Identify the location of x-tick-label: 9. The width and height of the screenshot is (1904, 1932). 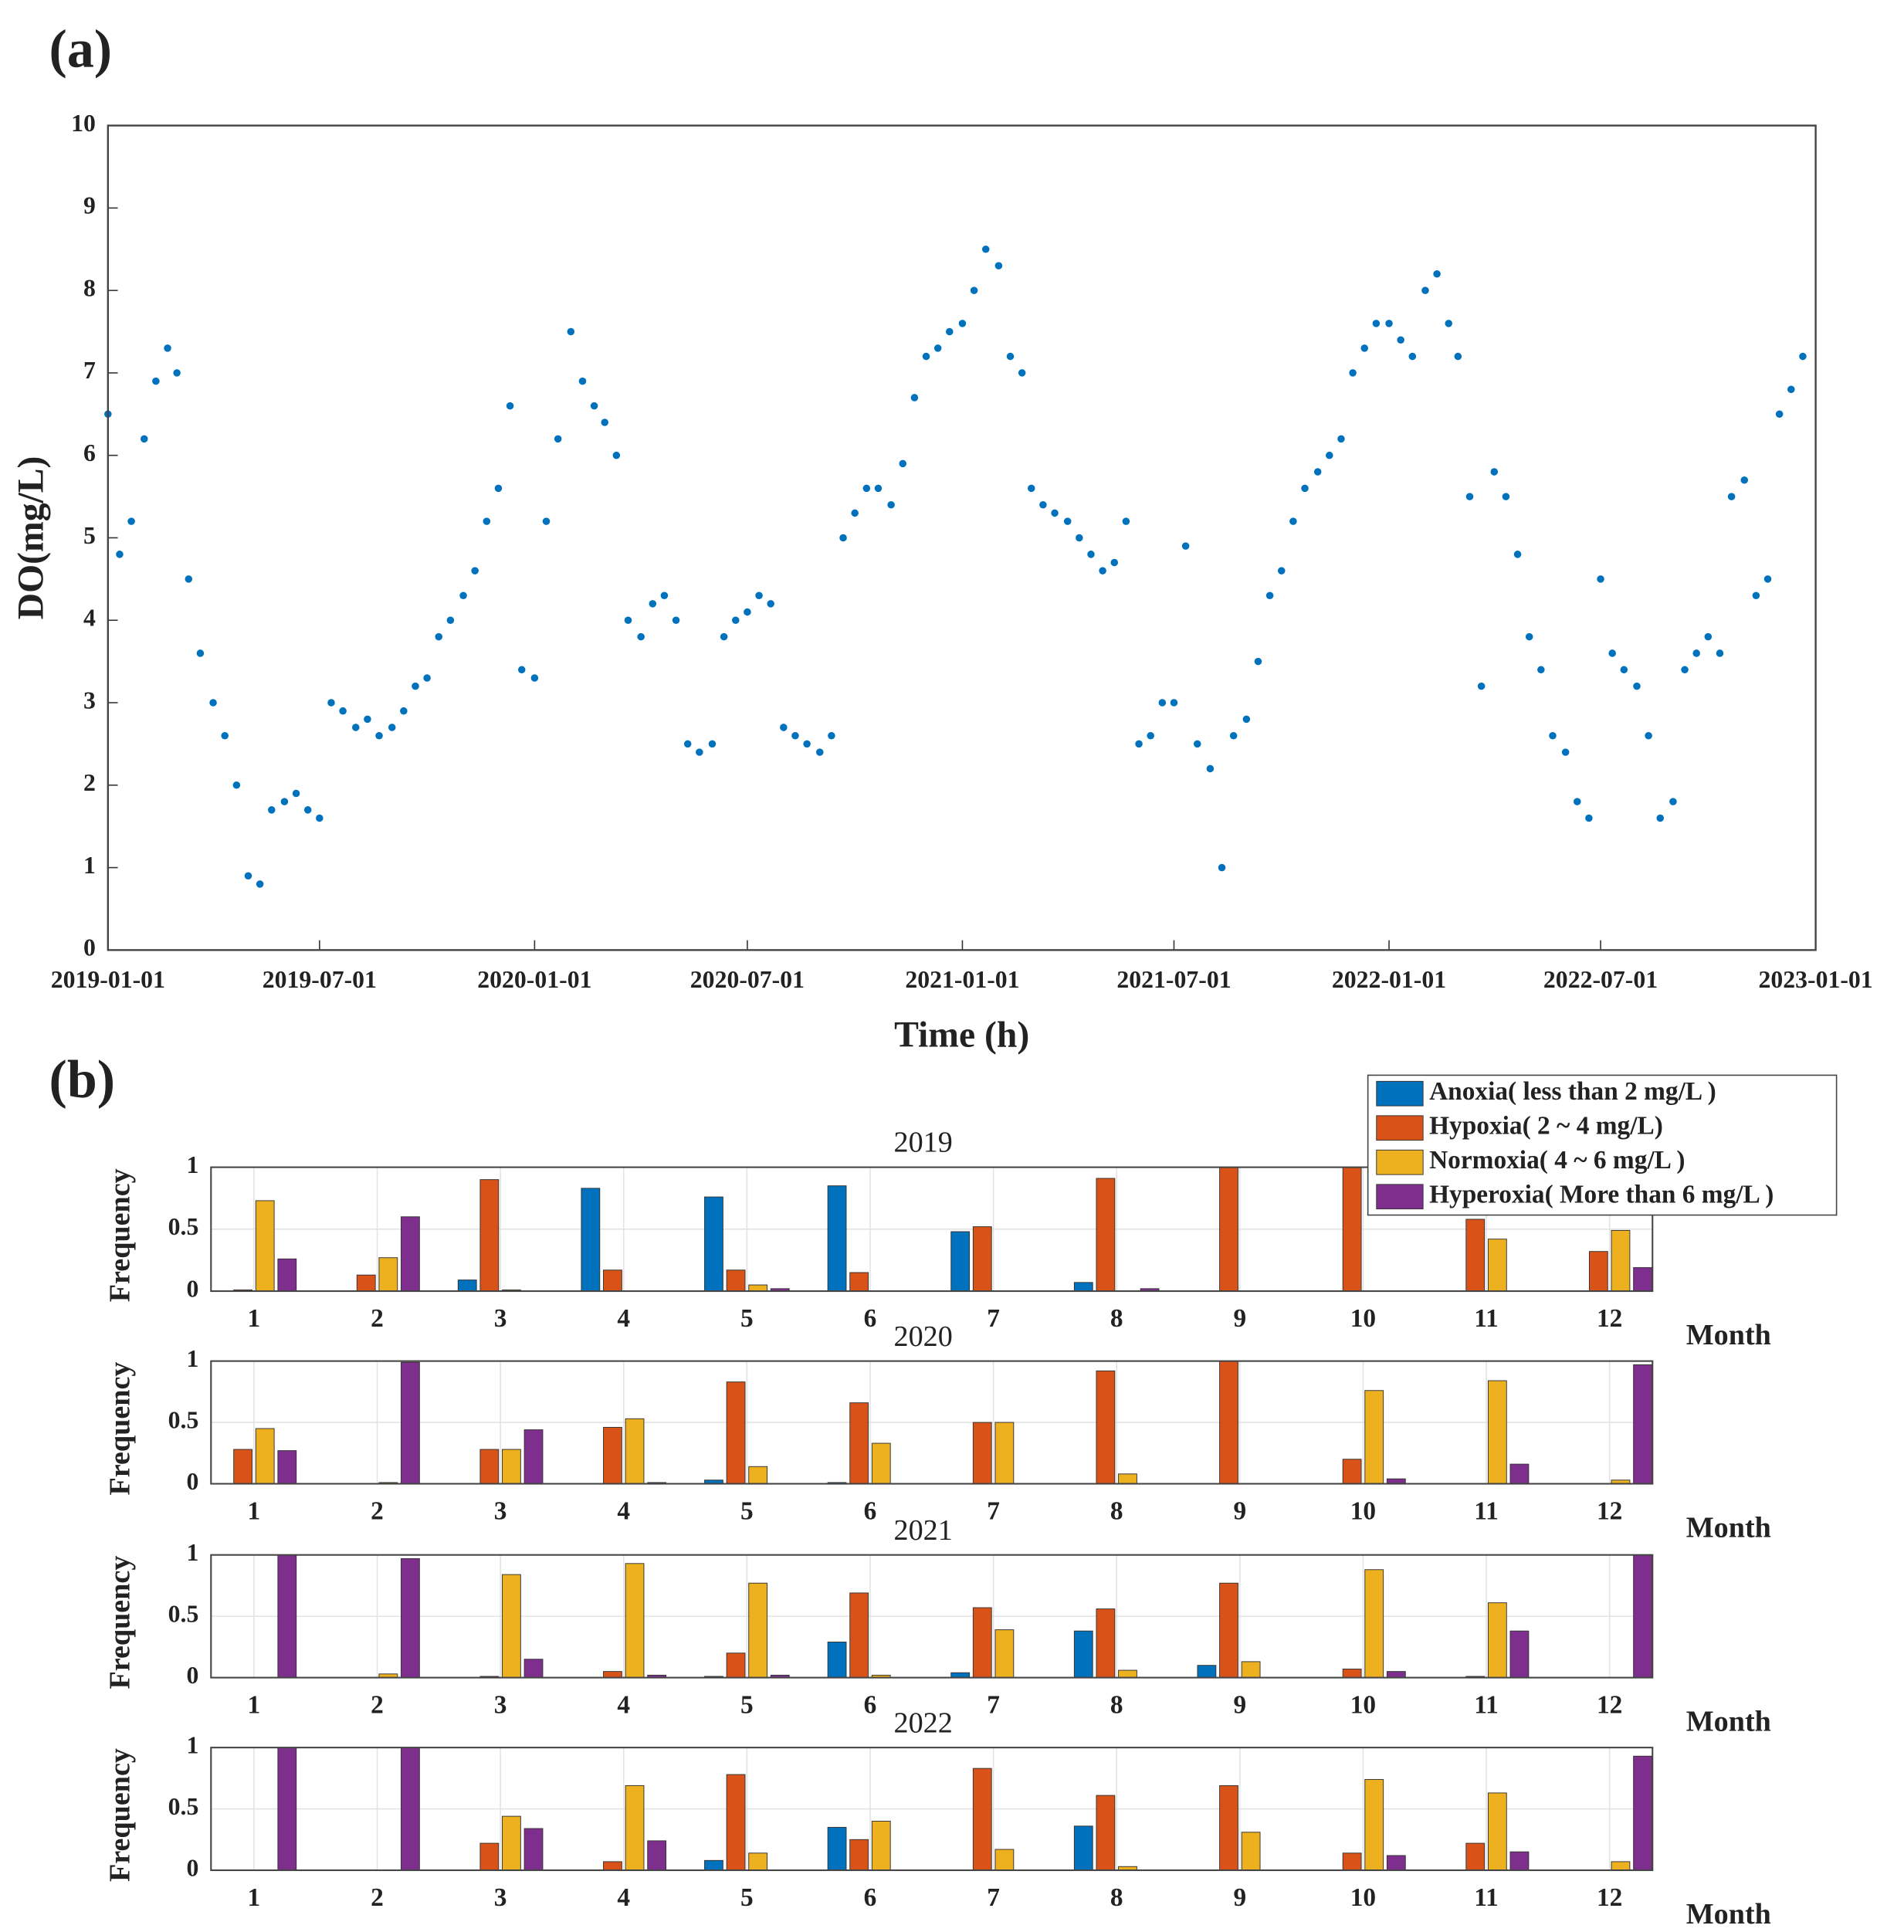
(1239, 1704).